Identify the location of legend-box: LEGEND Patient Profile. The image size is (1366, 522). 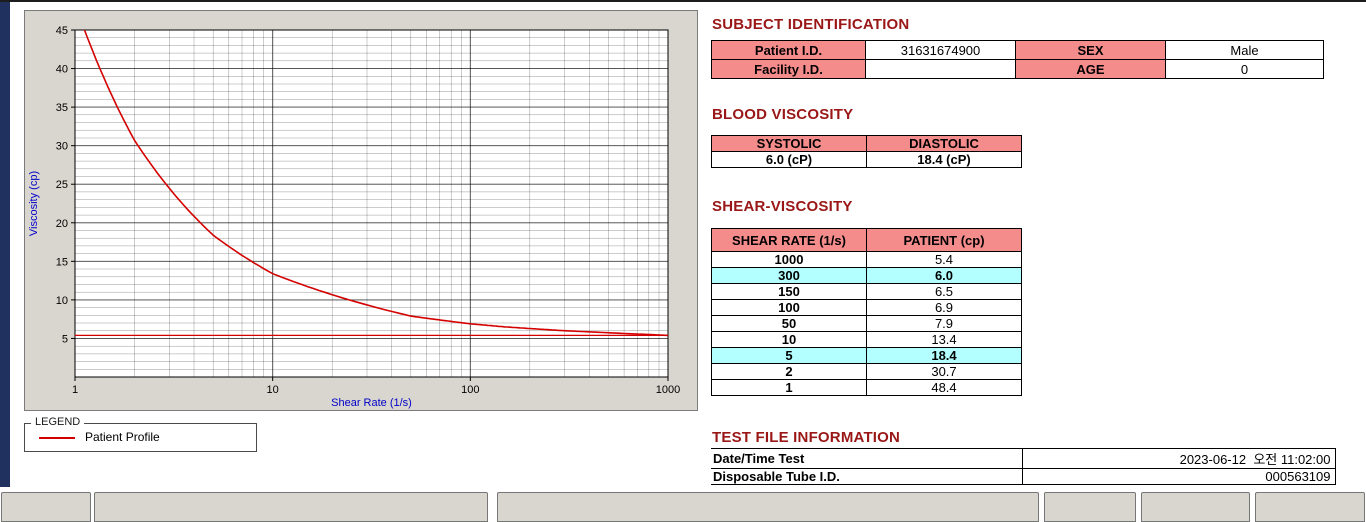
(140, 434).